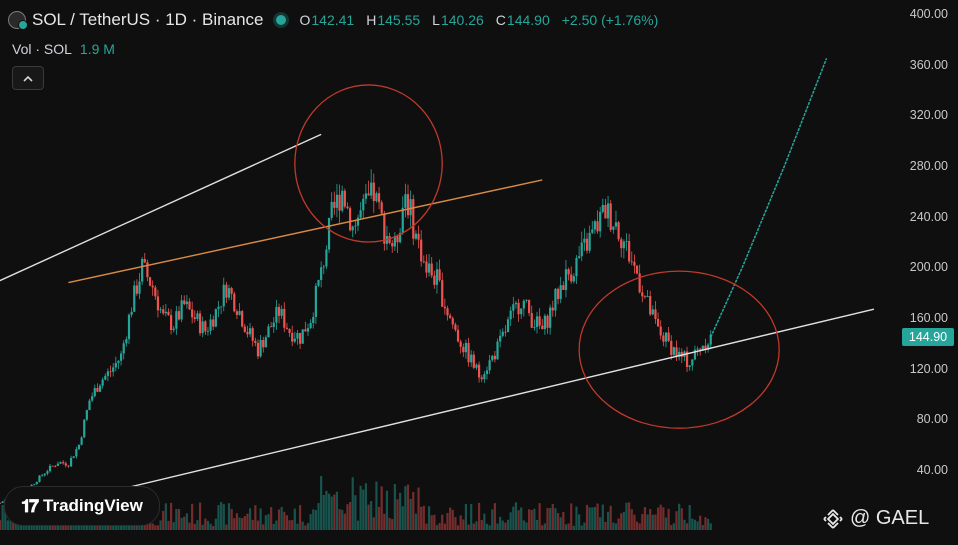  I want to click on symbol-title: SOL / TetherUS · 1D · Binance, so click(148, 19).